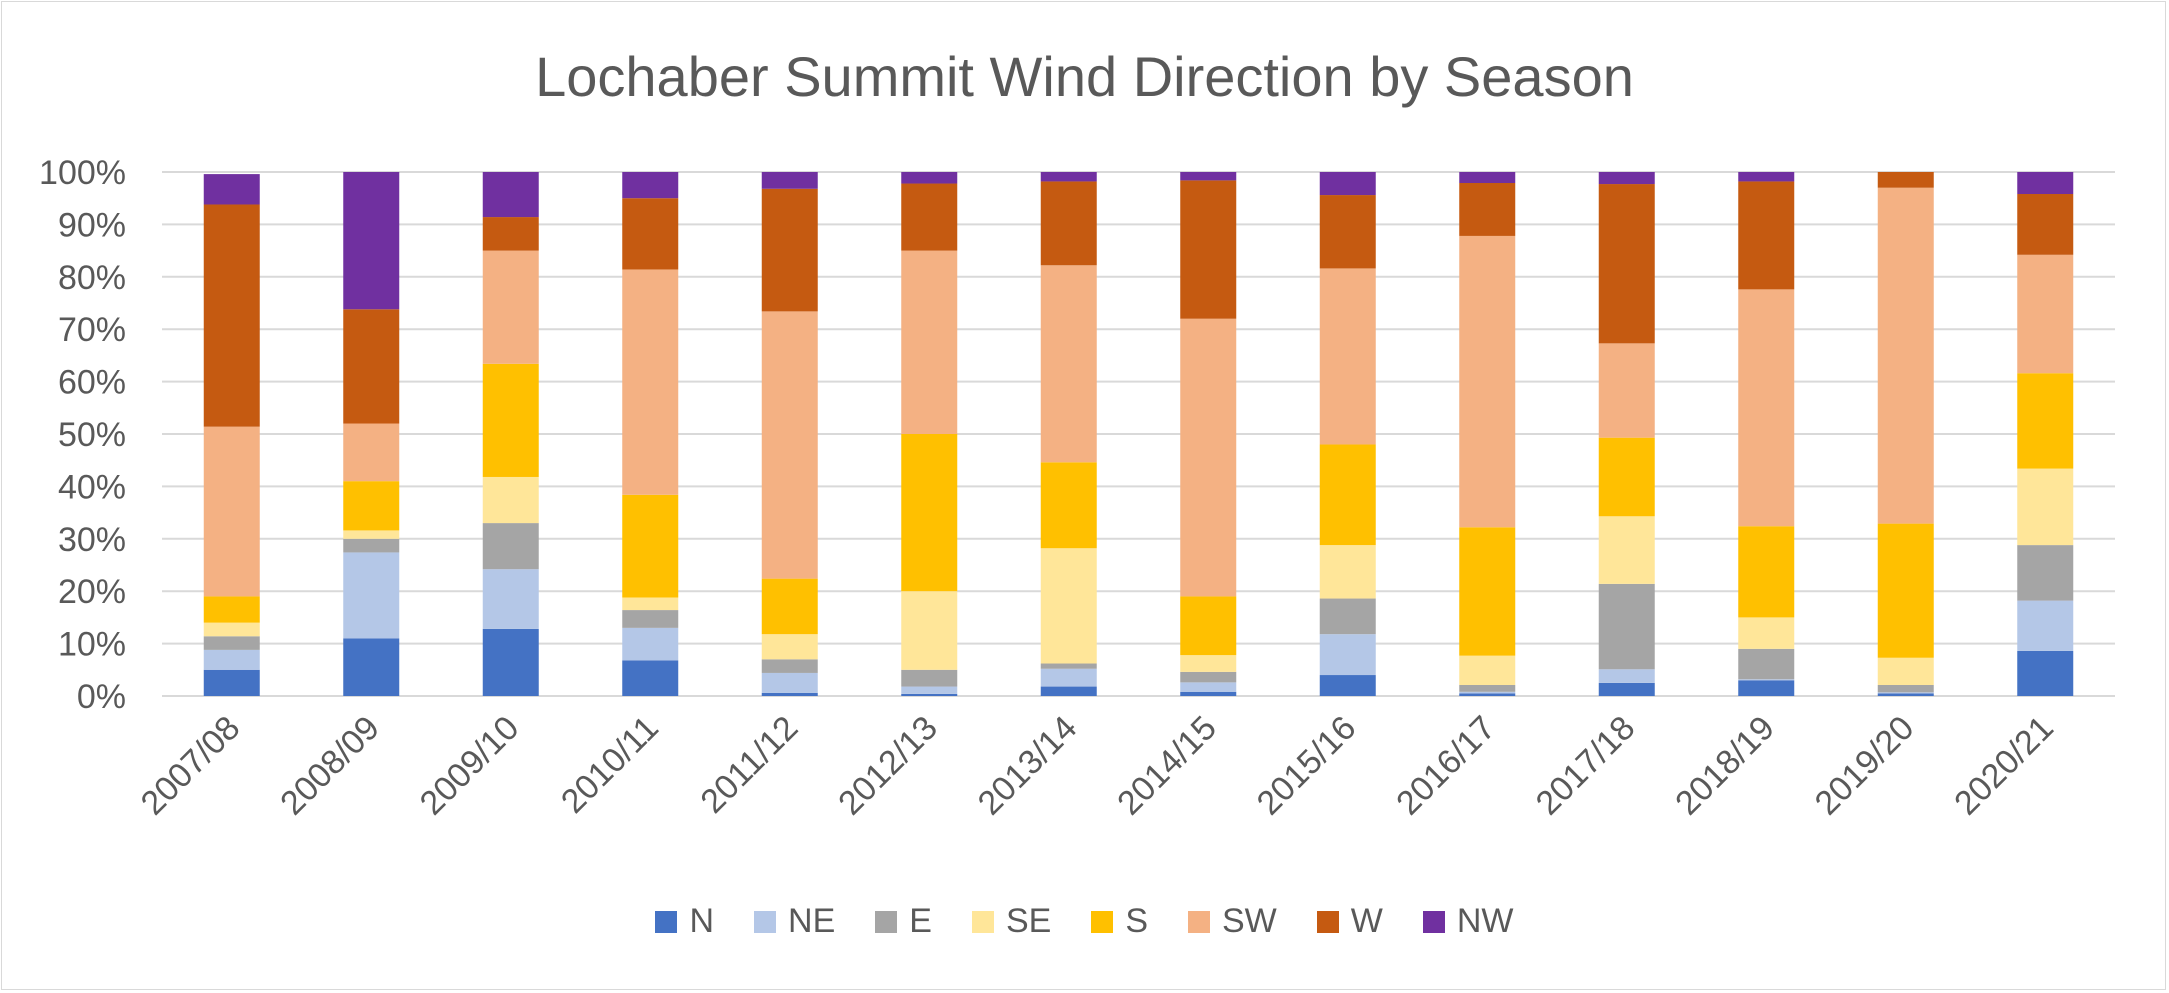 The image size is (2169, 993). What do you see at coordinates (1725, 766) in the screenshot?
I see `x-tick-label: 2018/19` at bounding box center [1725, 766].